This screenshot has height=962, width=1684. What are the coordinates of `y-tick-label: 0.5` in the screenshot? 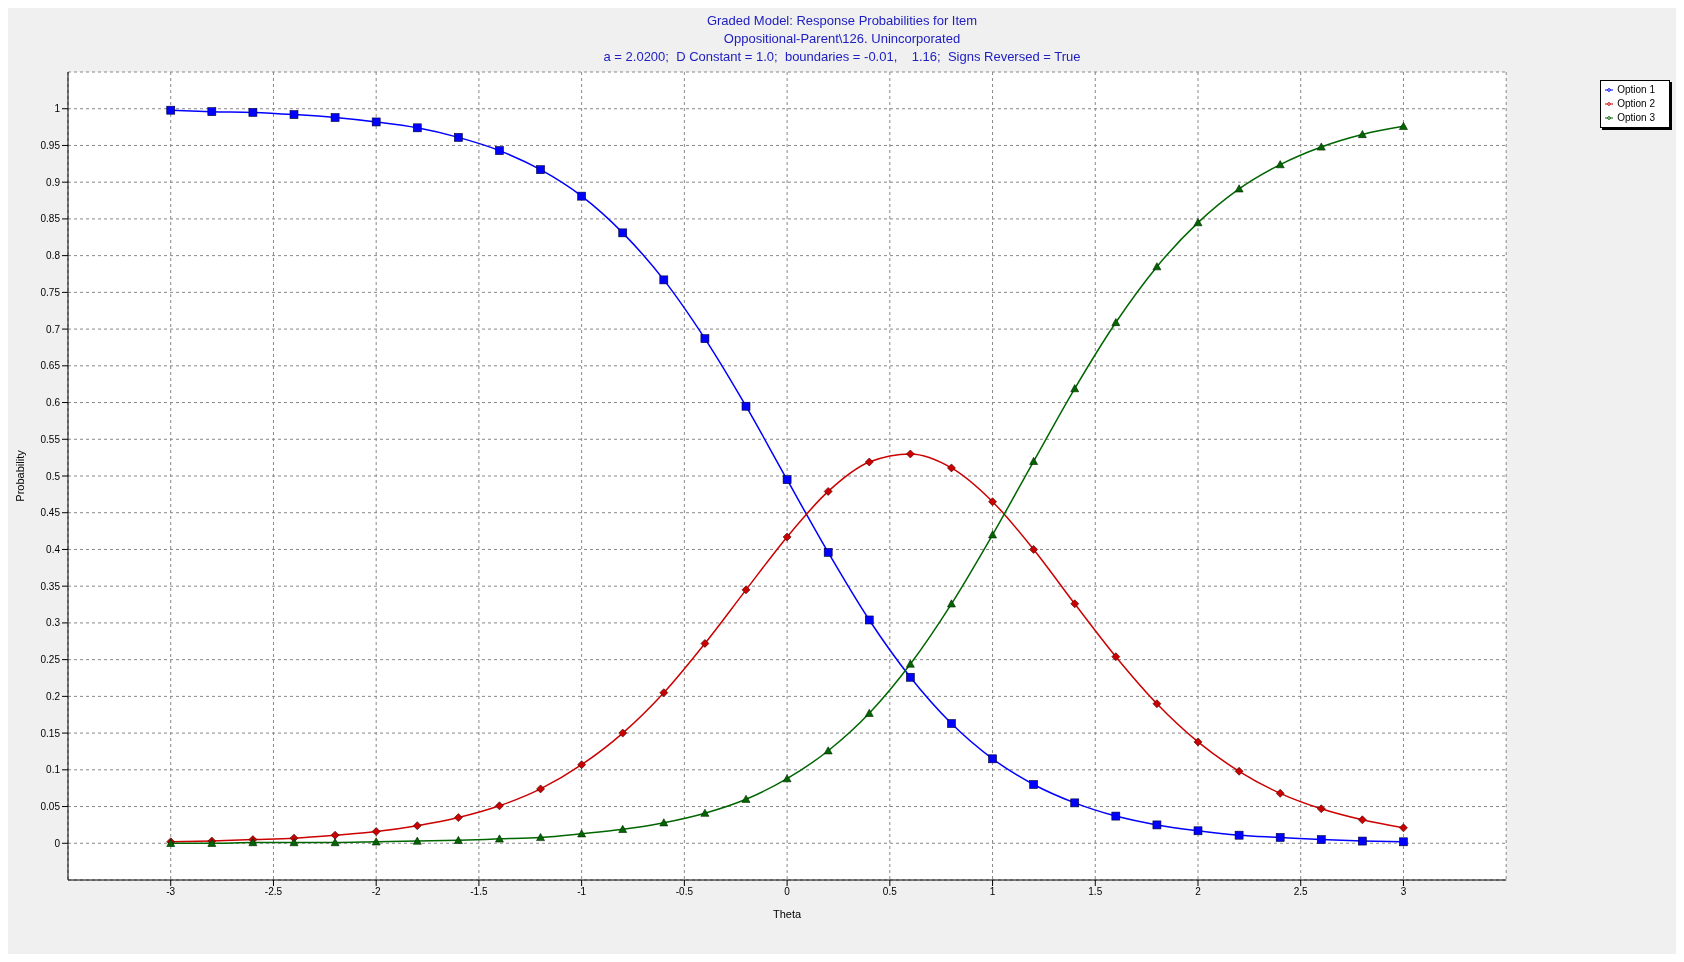 It's located at (53, 476).